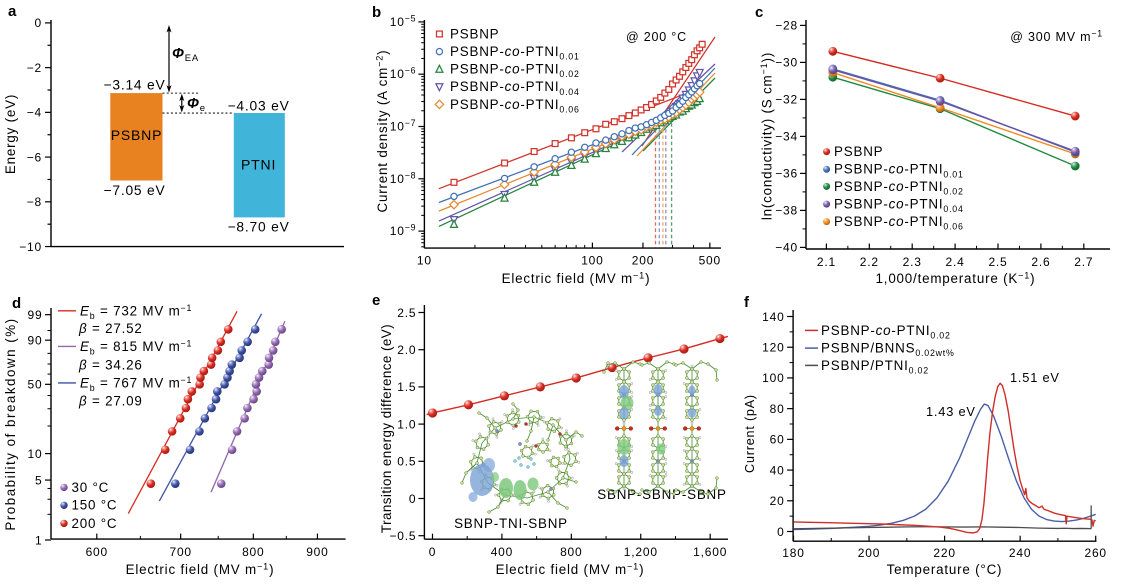  What do you see at coordinates (786, 174) in the screenshot?
I see `svg-text: −36` at bounding box center [786, 174].